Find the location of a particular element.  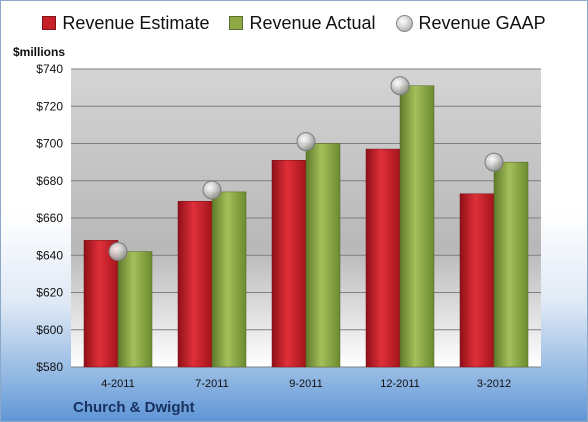

x-tick-label: 12-2011 is located at coordinates (400, 384).